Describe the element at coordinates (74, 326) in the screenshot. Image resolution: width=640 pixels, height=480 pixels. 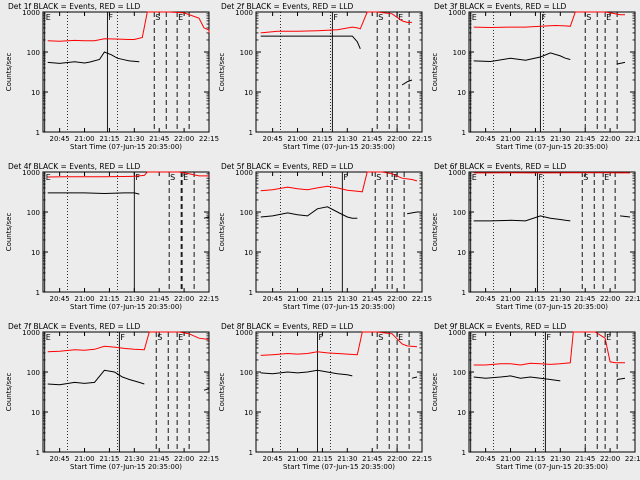
I see `panel-title: Det 7f BLACK = Events, RED = LLD` at that location.